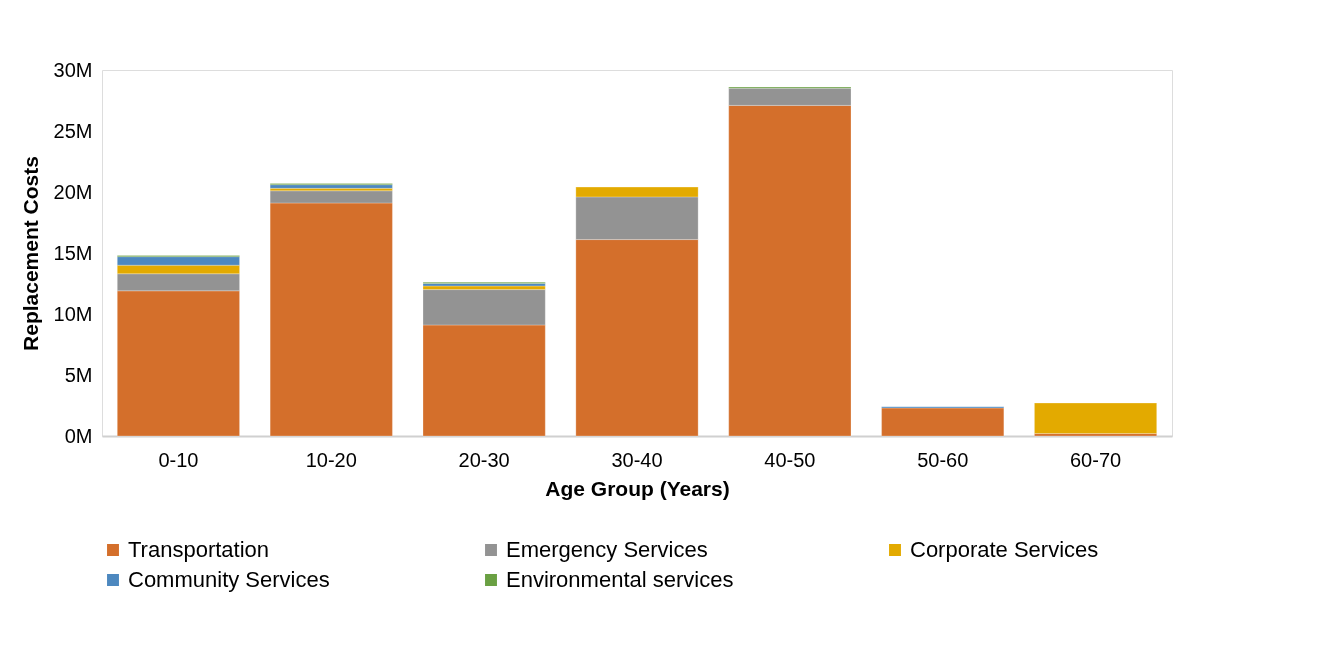 The height and width of the screenshot is (645, 1323). I want to click on legend-label: Corporate Services, so click(1004, 549).